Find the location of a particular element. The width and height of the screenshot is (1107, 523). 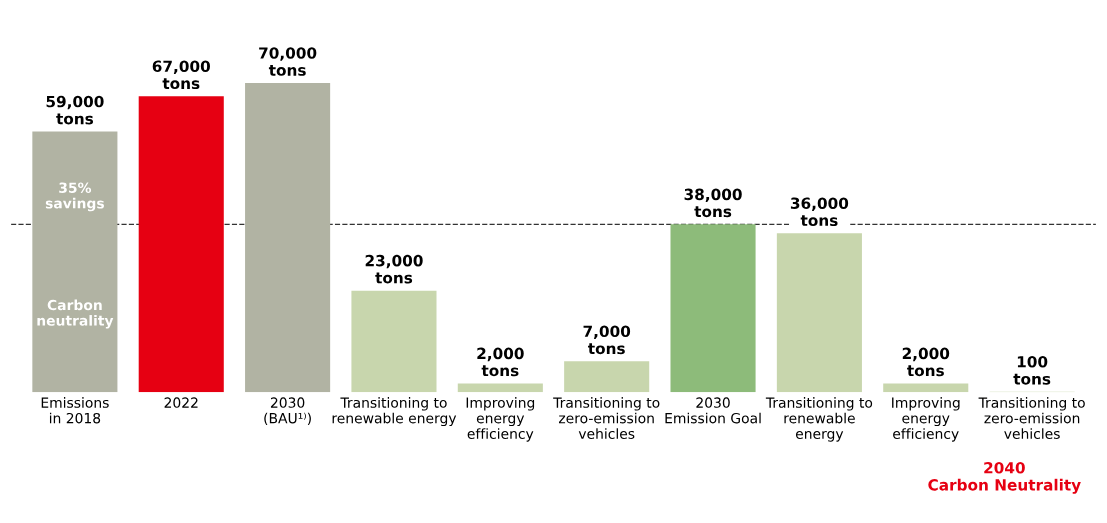

data-label: 38,000 tons is located at coordinates (713, 203).